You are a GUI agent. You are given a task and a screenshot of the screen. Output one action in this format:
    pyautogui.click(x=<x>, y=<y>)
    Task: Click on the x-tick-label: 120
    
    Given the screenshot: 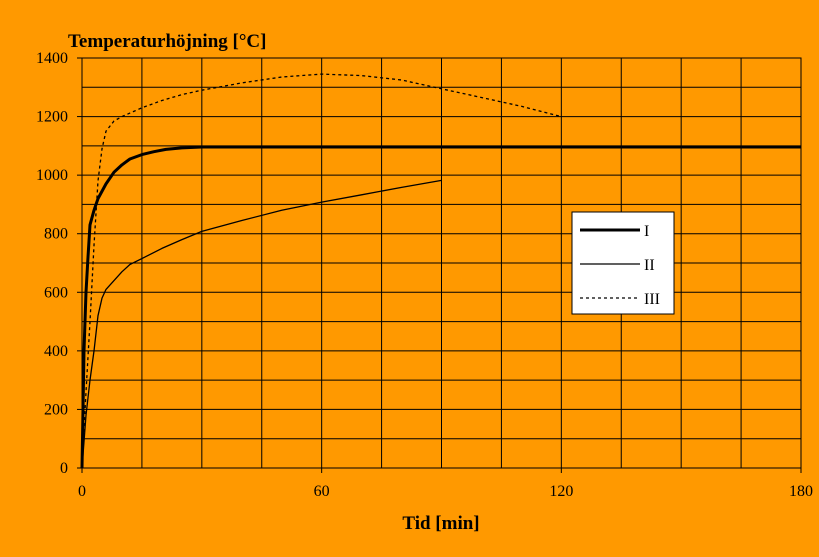 What is the action you would take?
    pyautogui.click(x=561, y=491)
    